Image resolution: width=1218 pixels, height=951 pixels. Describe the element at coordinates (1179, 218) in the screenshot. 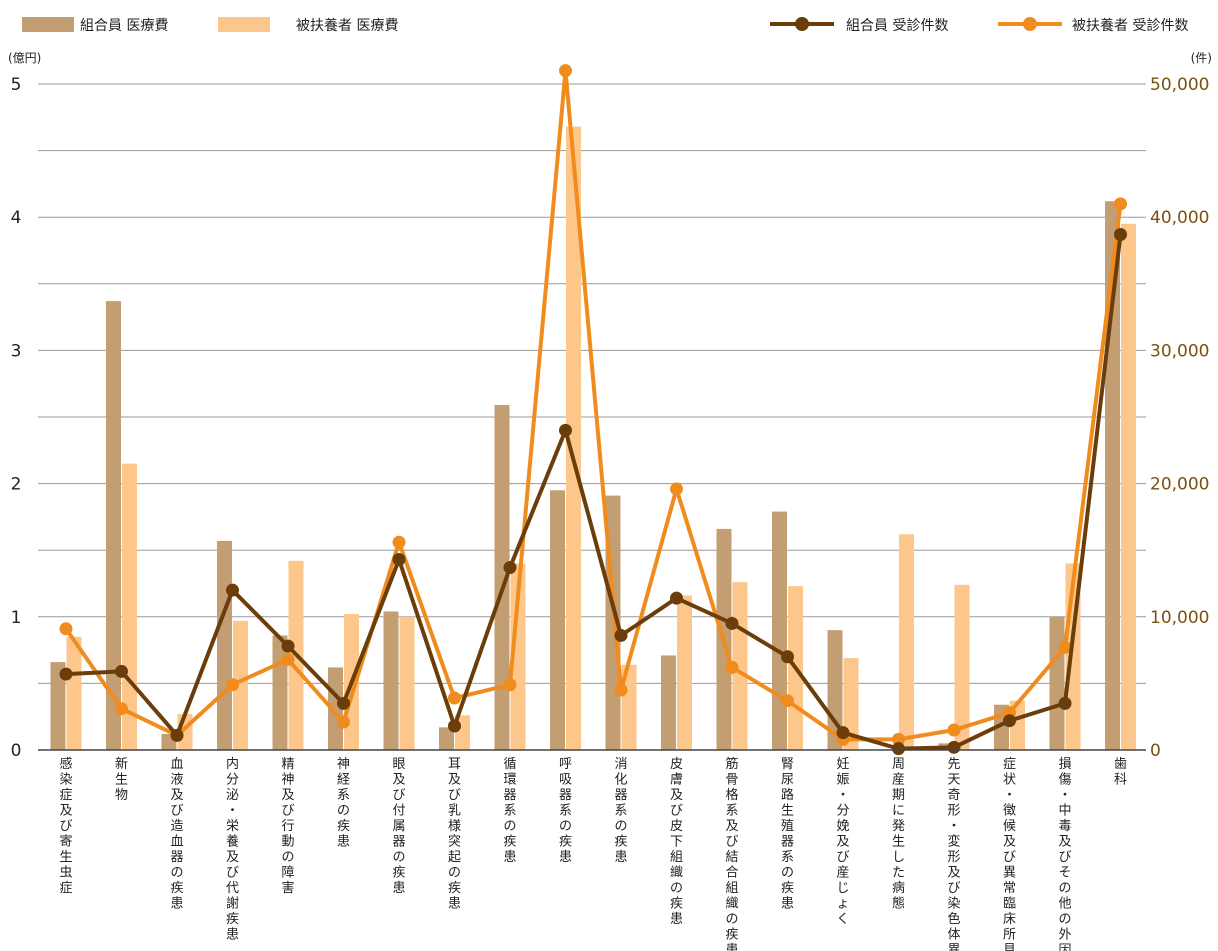

I see `right-tick-label: 40,000` at that location.